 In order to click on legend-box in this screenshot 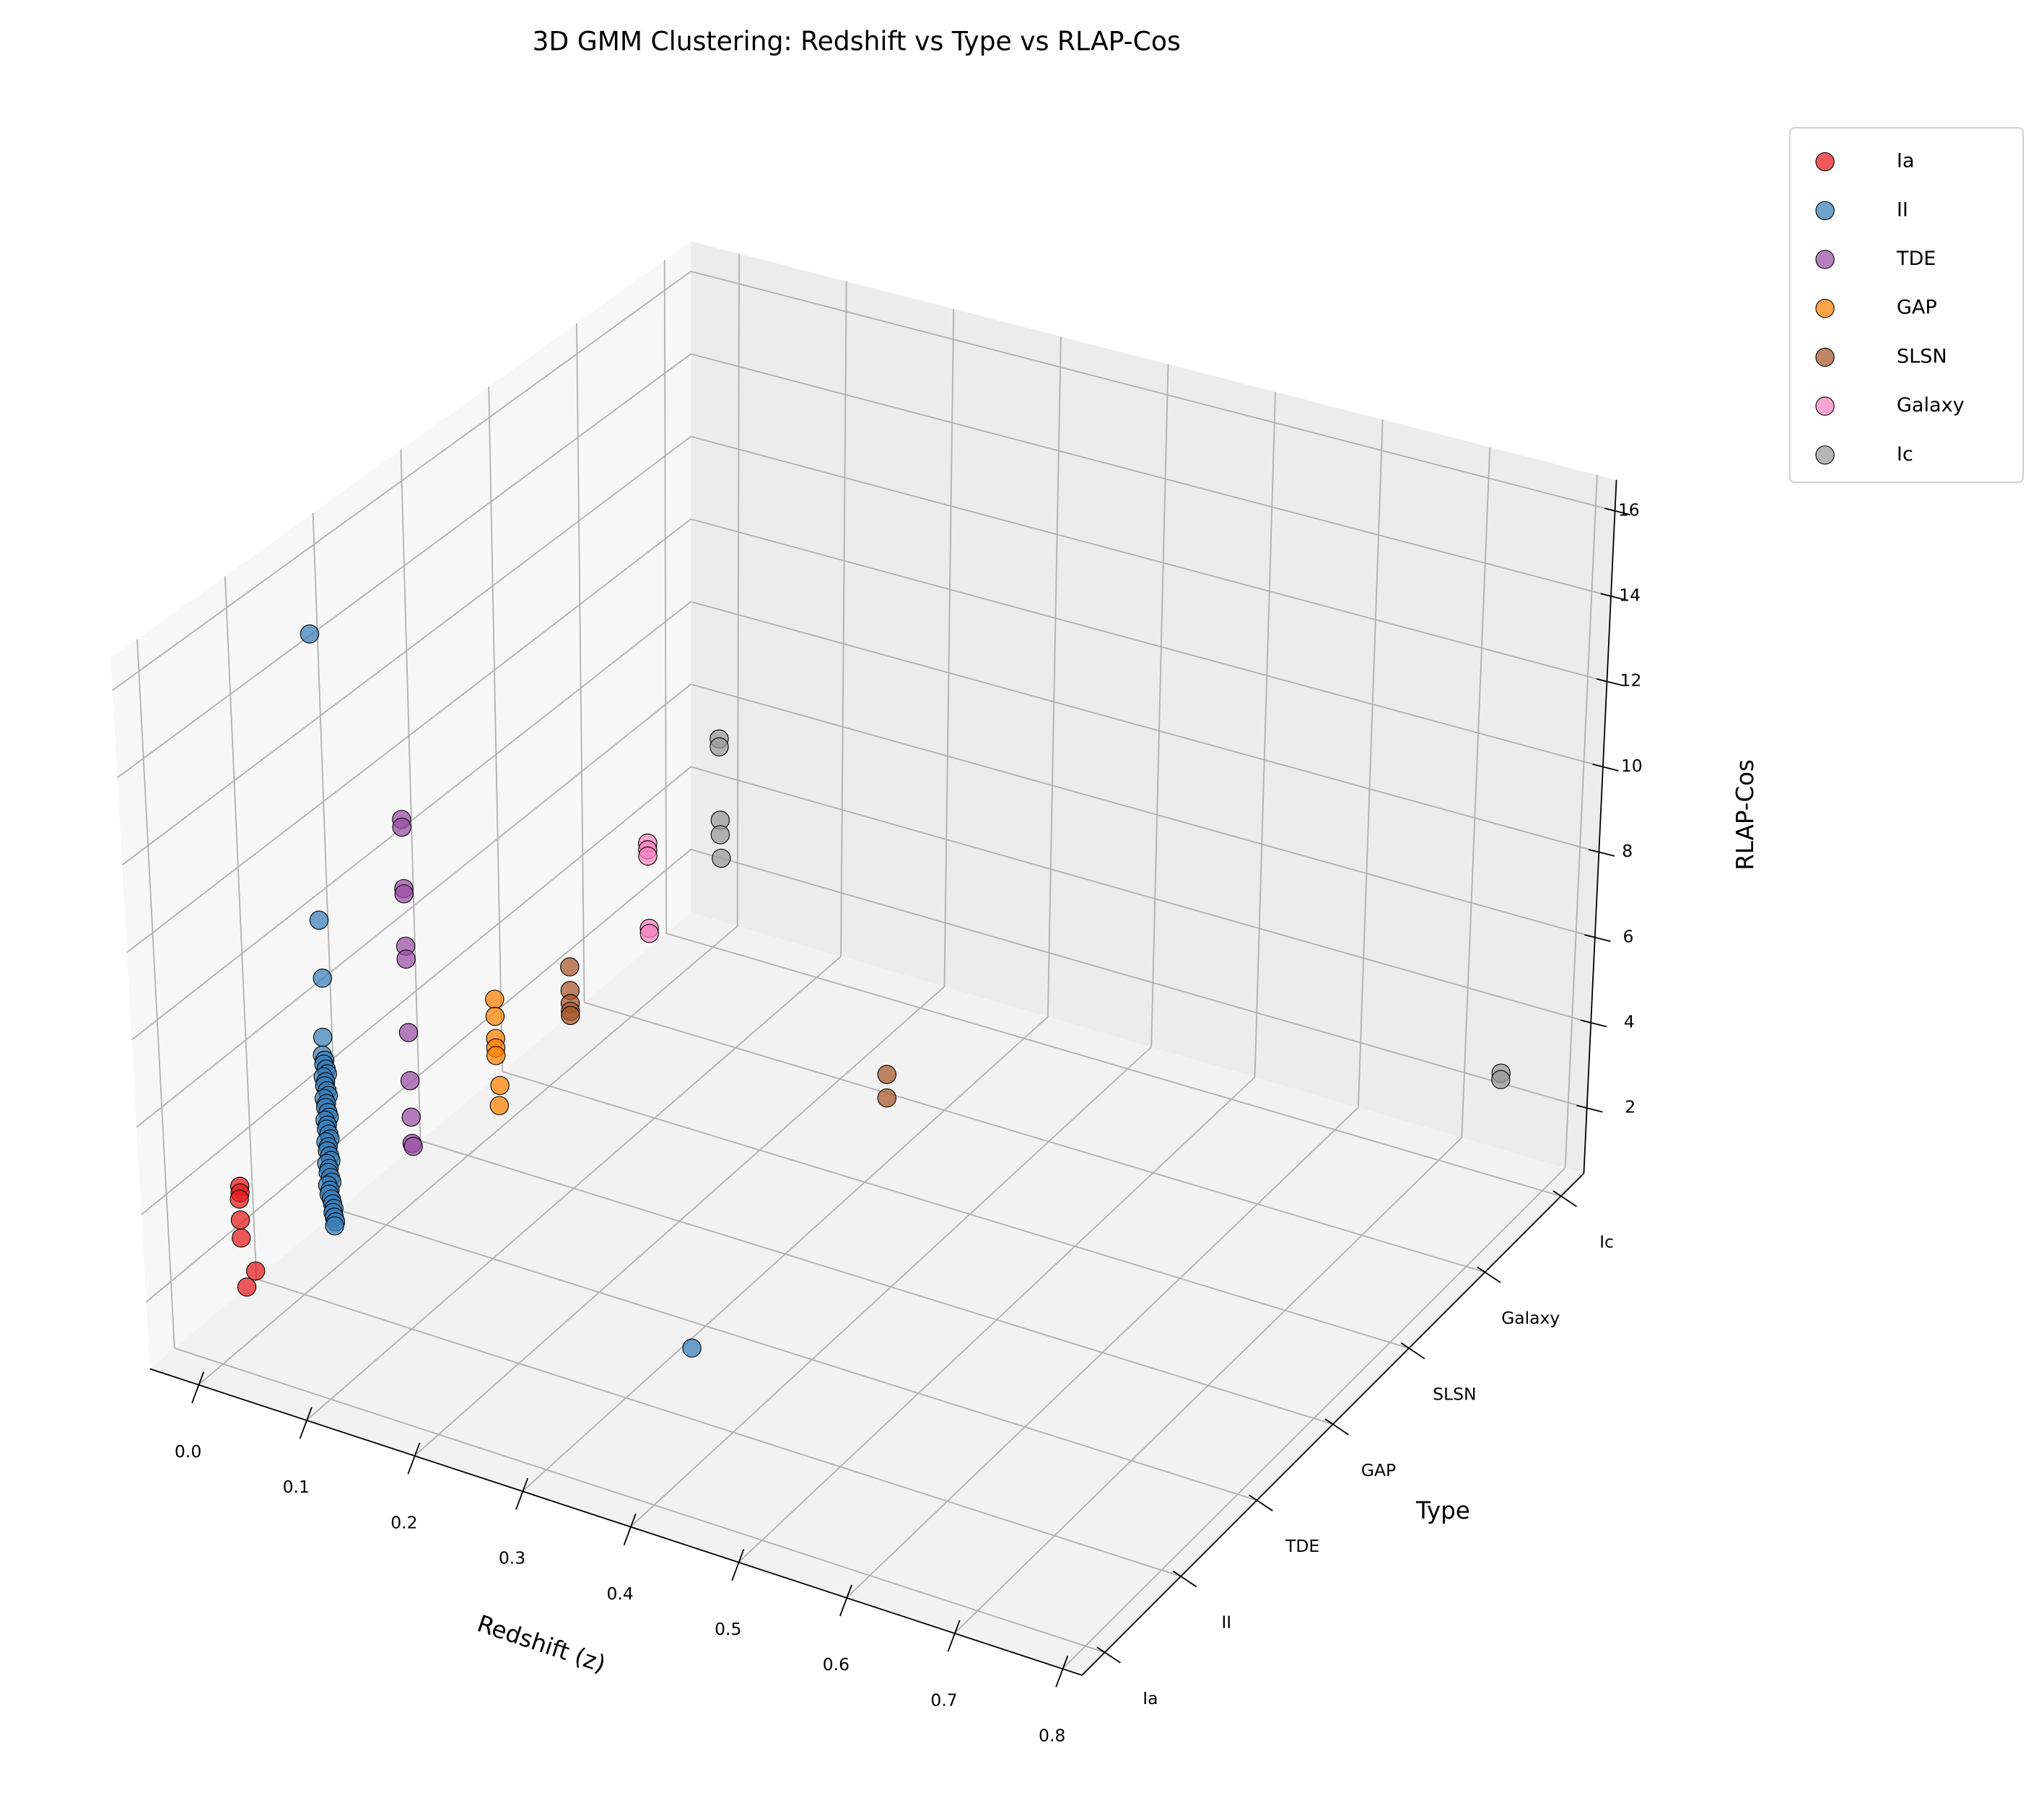, I will do `click(1906, 306)`.